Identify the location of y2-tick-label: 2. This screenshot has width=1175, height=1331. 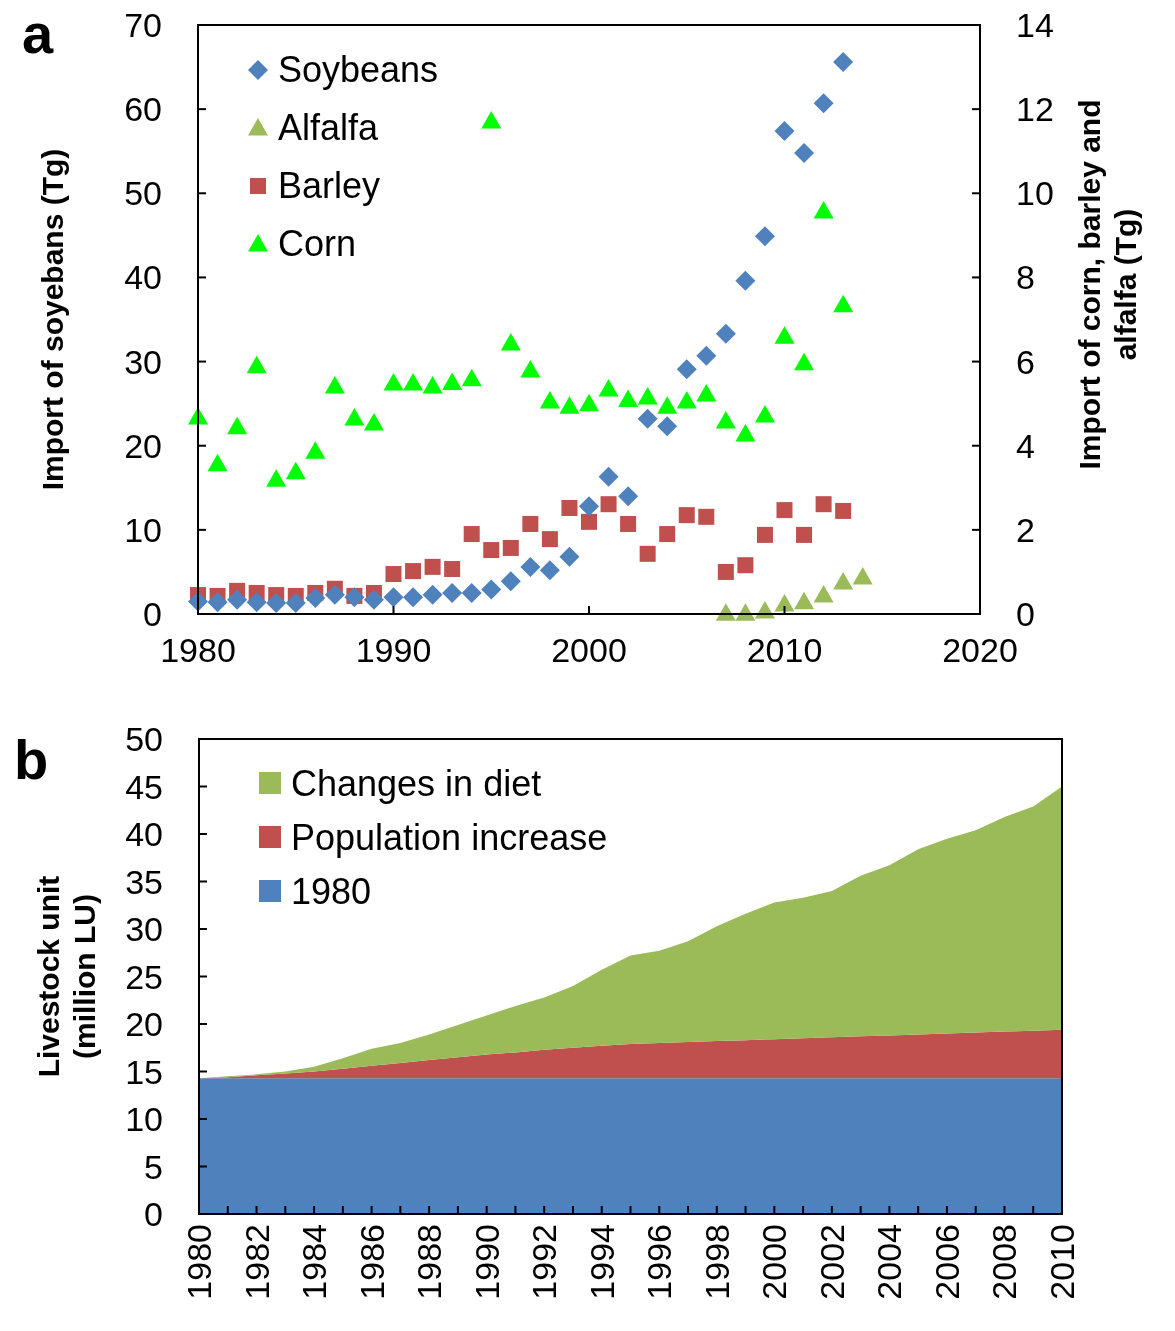
(1025, 529).